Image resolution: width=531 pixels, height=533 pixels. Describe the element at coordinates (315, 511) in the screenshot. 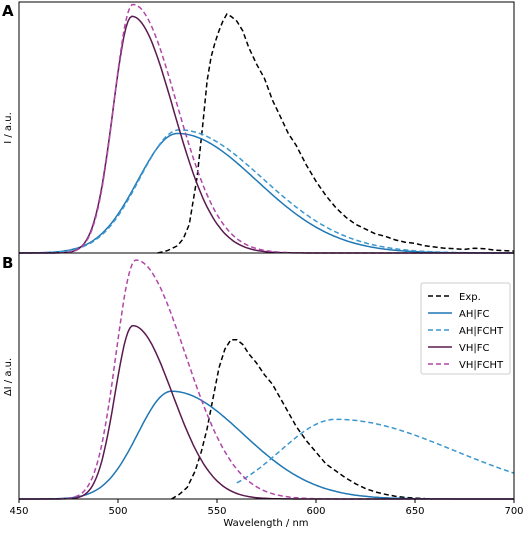

I see `x-tick-label-600: 600` at that location.